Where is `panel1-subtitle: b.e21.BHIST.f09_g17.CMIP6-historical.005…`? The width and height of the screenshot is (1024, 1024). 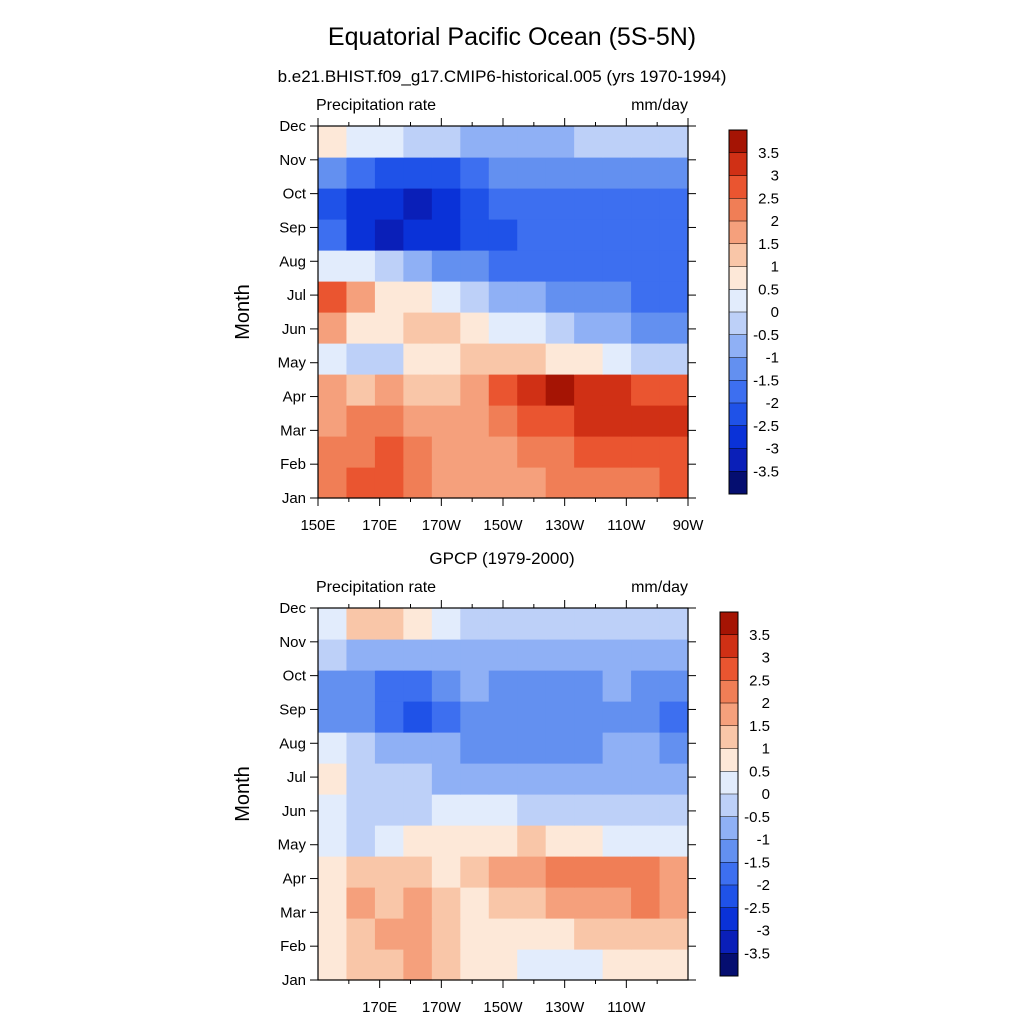 panel1-subtitle: b.e21.BHIST.f09_g17.CMIP6-historical.005… is located at coordinates (502, 76).